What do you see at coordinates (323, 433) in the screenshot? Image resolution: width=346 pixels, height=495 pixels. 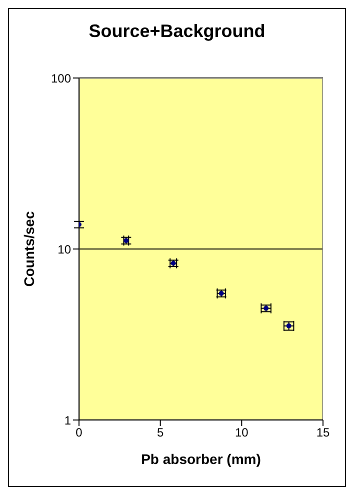 I see `x-tick-label: 15` at bounding box center [323, 433].